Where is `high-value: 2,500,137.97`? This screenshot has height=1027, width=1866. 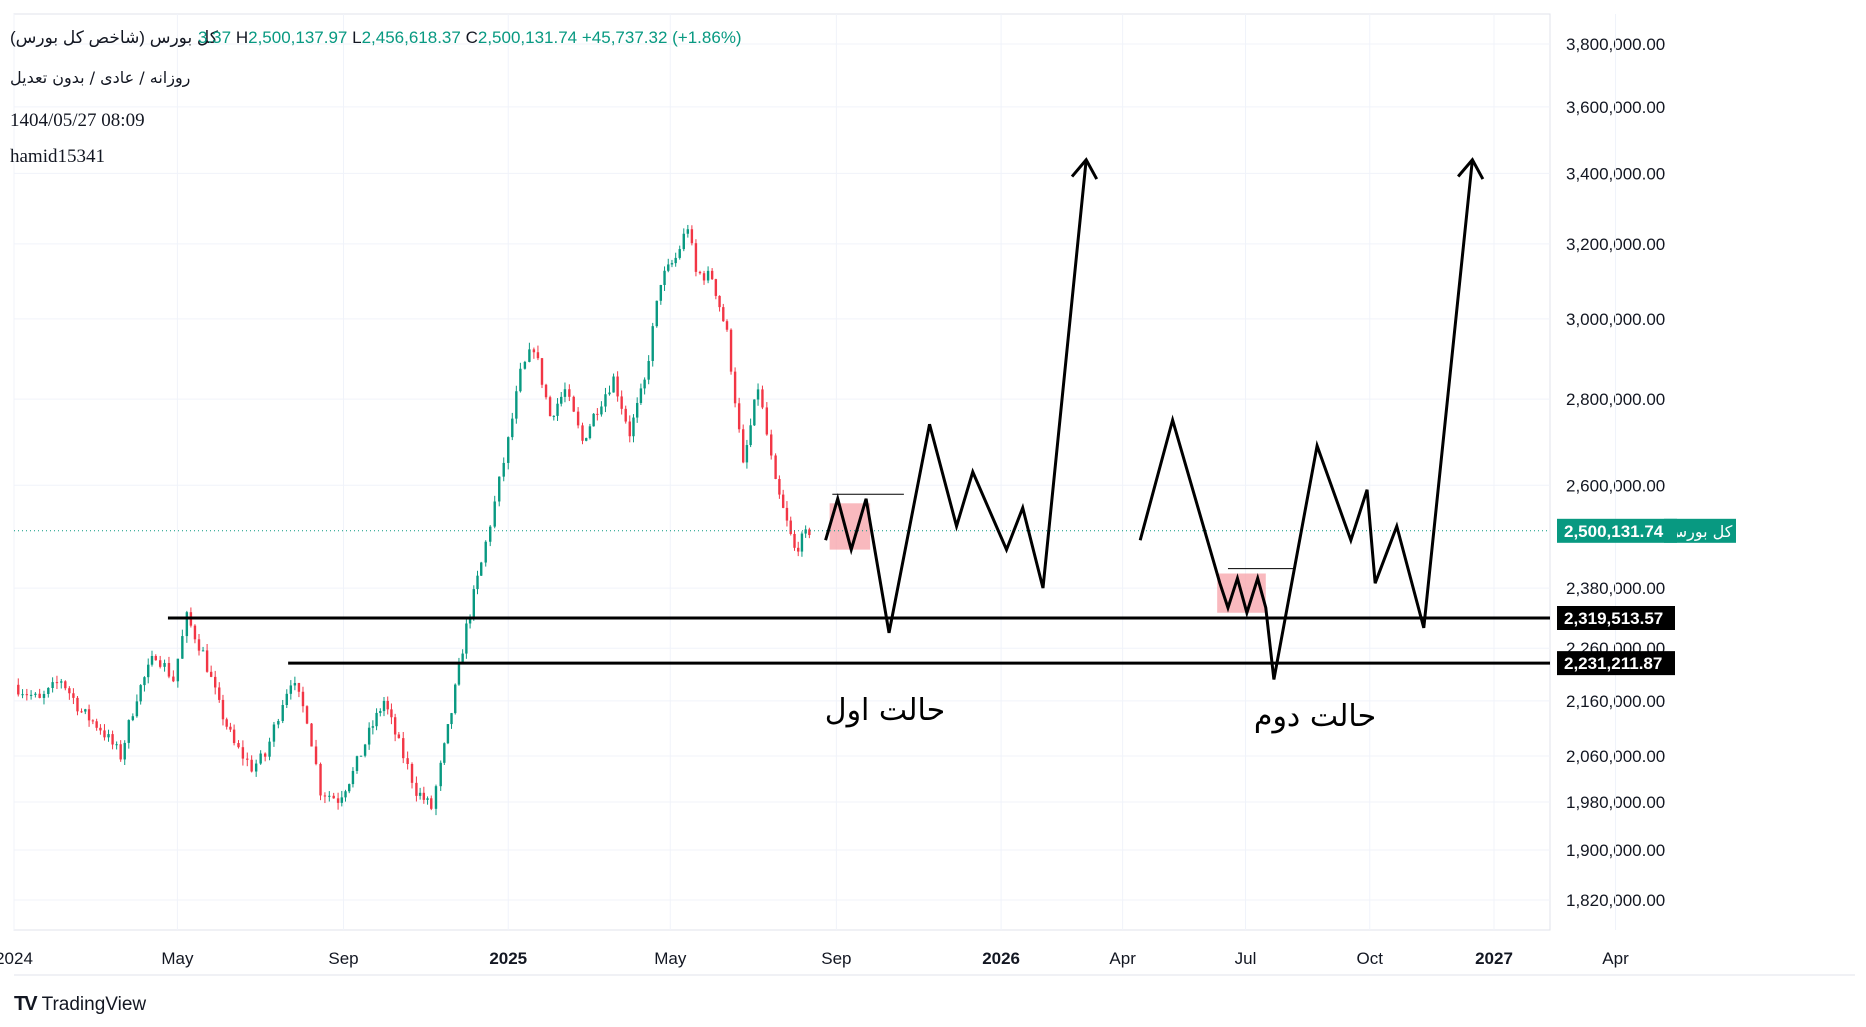 high-value: 2,500,137.97 is located at coordinates (298, 37).